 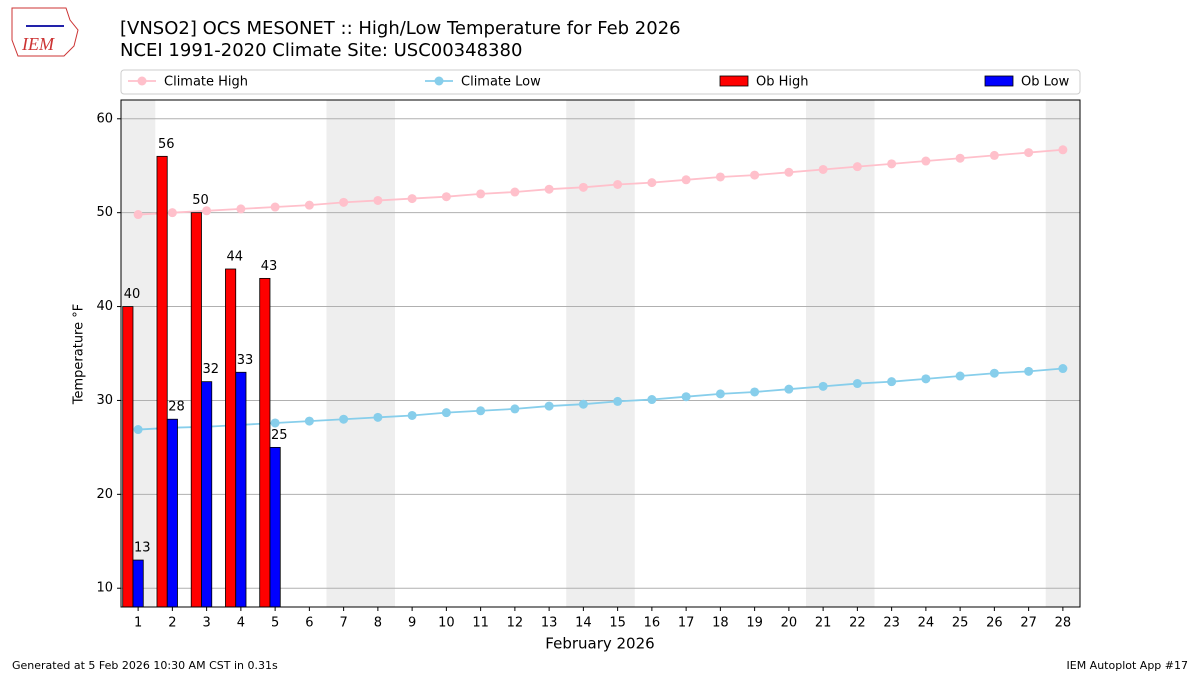 I want to click on logo: IEM, so click(x=45, y=32).